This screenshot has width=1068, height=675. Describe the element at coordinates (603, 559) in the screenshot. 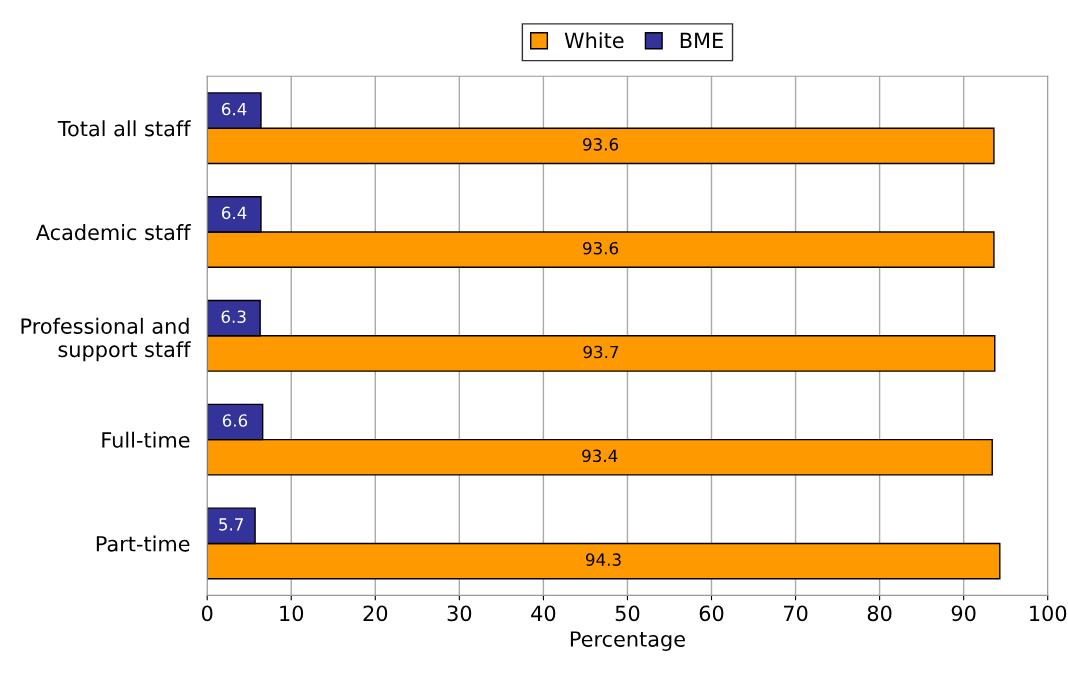

I see `data-label: 94.3` at that location.